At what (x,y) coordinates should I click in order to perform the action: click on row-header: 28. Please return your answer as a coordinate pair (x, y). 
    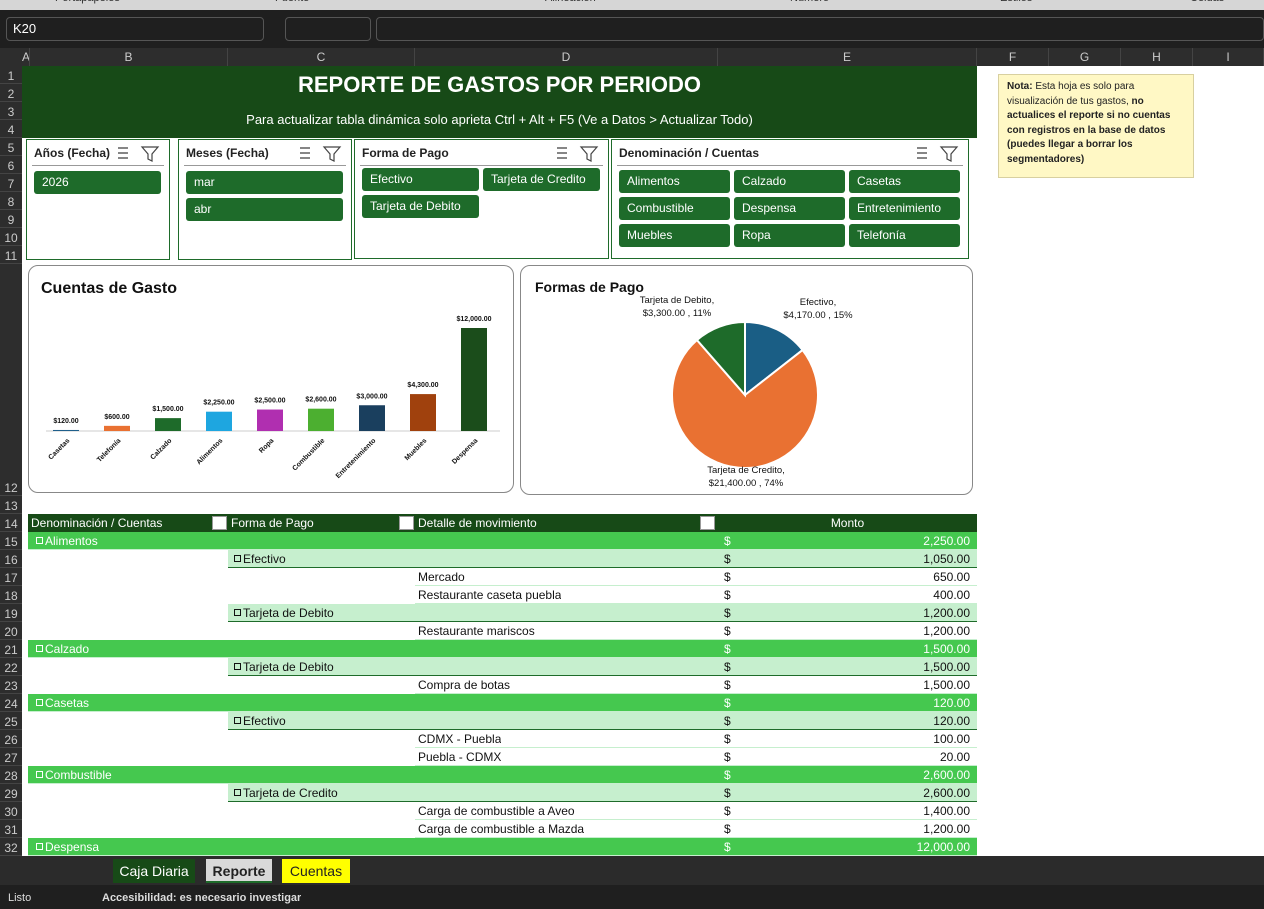
    Looking at the image, I should click on (11, 775).